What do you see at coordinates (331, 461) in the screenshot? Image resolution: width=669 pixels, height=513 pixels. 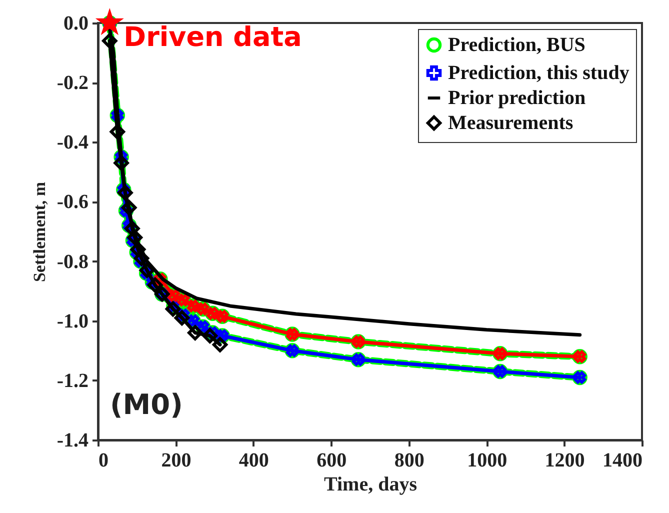 I see `x-tick-label: 600` at bounding box center [331, 461].